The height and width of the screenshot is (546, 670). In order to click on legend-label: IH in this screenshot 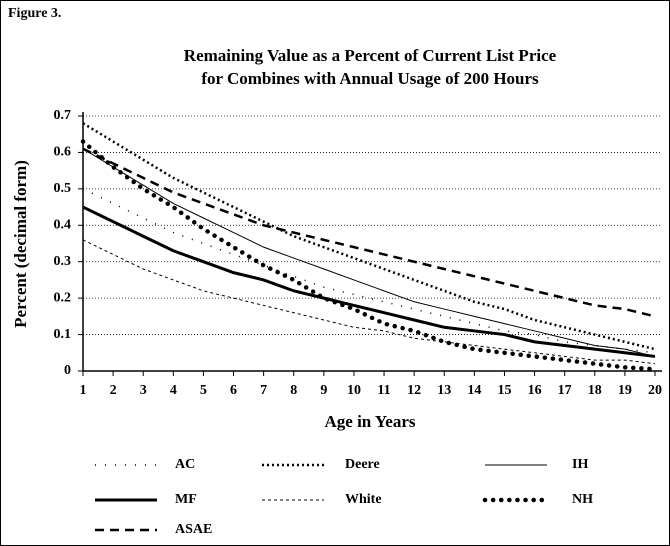, I will do `click(580, 464)`.